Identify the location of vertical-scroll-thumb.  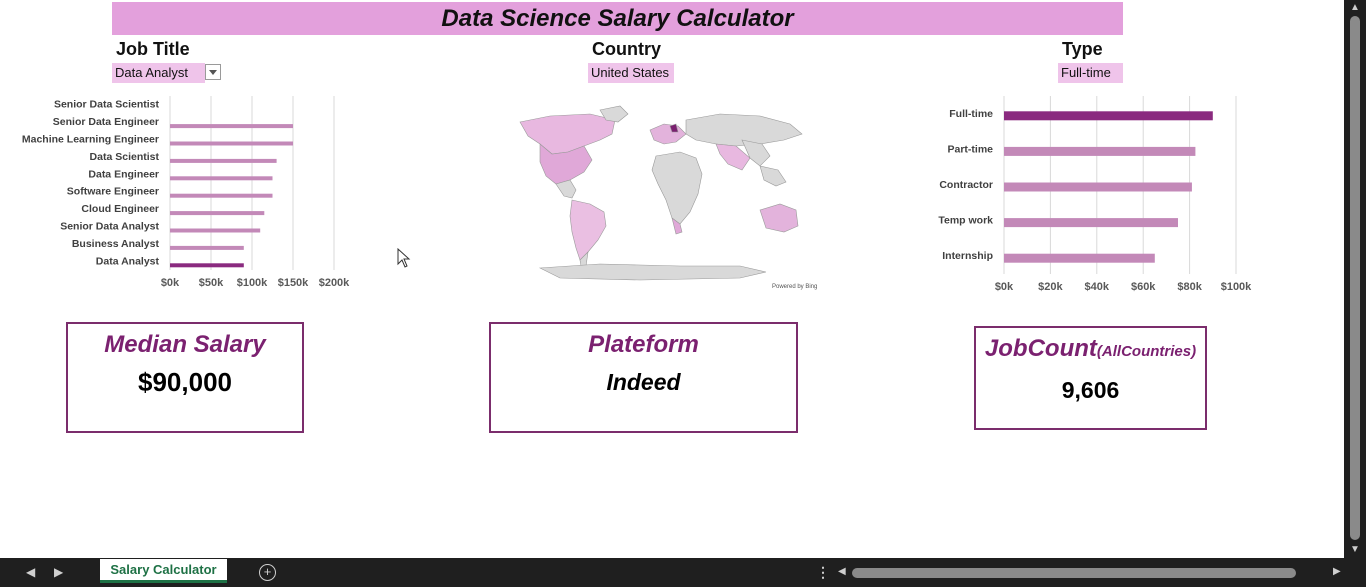
(1355, 278).